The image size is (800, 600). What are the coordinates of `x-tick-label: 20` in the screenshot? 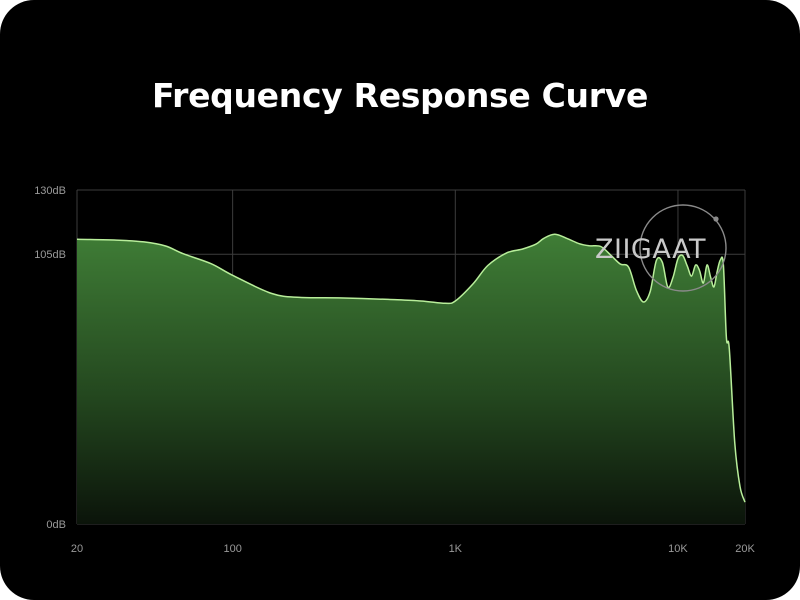 It's located at (77, 549).